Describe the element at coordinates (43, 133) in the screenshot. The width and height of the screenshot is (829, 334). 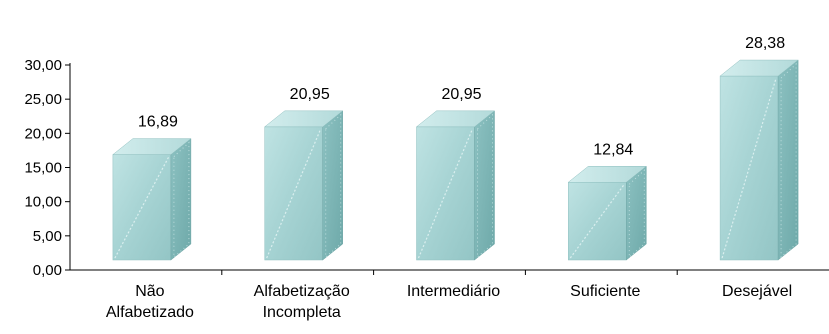
I see `y-tick-label: 20,00` at that location.